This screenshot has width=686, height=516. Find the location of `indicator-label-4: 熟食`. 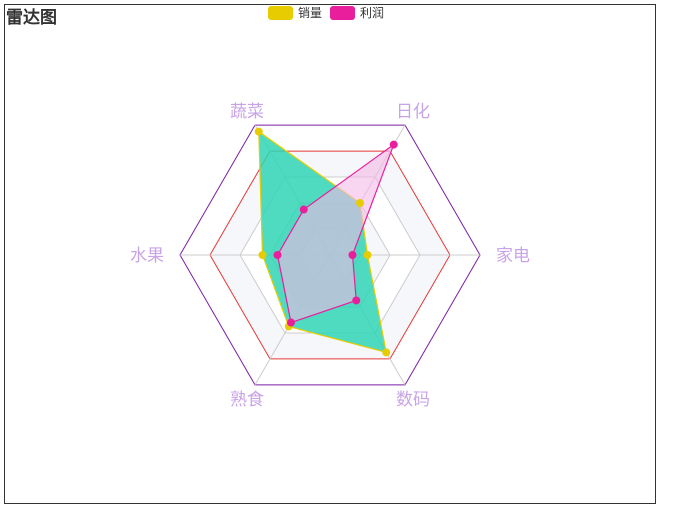

indicator-label-4: 熟食 is located at coordinates (247, 399).